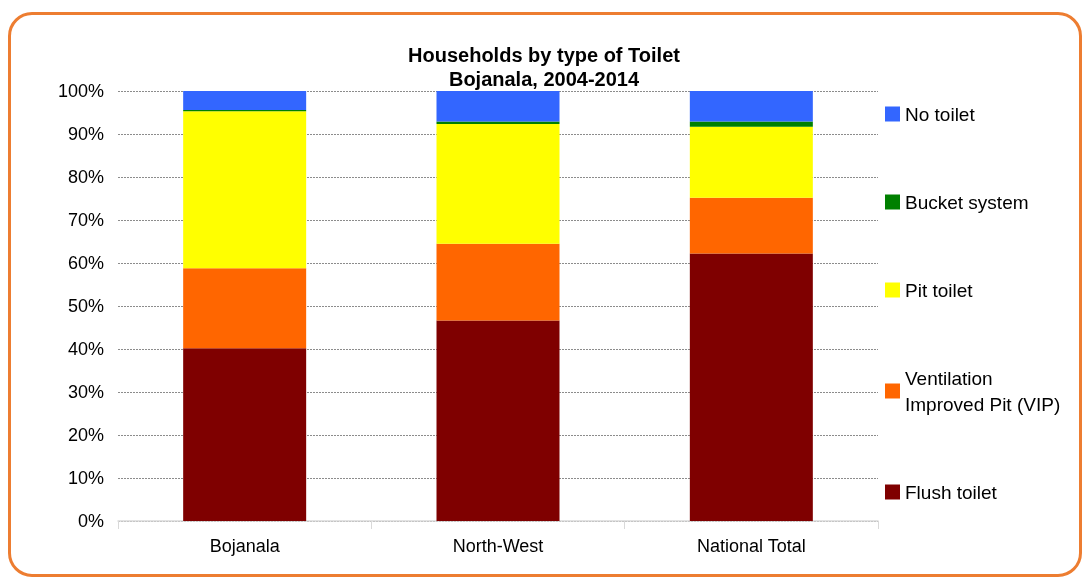  I want to click on y-tick-label: 50%, so click(85, 306).